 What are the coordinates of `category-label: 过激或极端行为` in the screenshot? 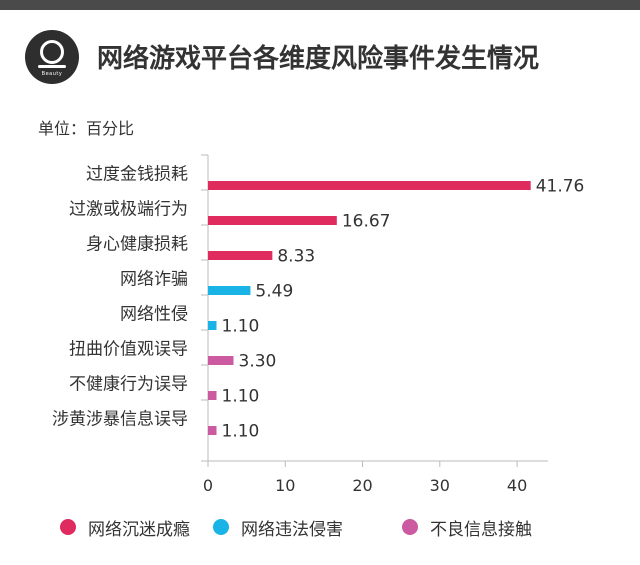 It's located at (128, 210).